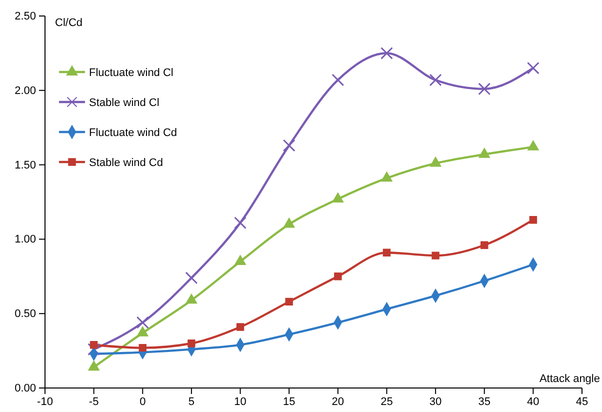 The height and width of the screenshot is (412, 602). Describe the element at coordinates (338, 402) in the screenshot. I see `x-tick-label: 20` at that location.